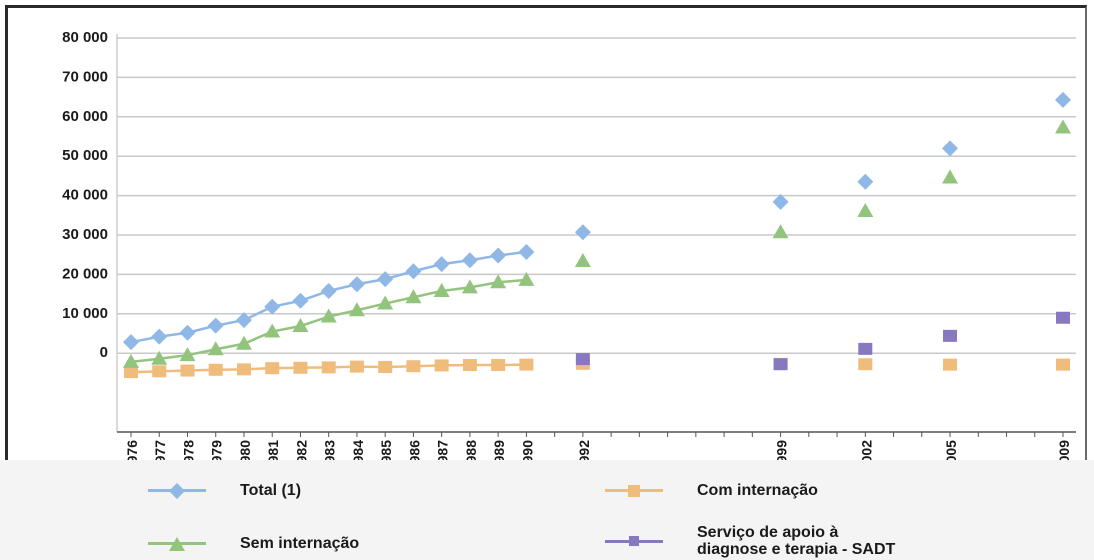  I want to click on legend-item-sem: Sem internação, so click(253, 543).